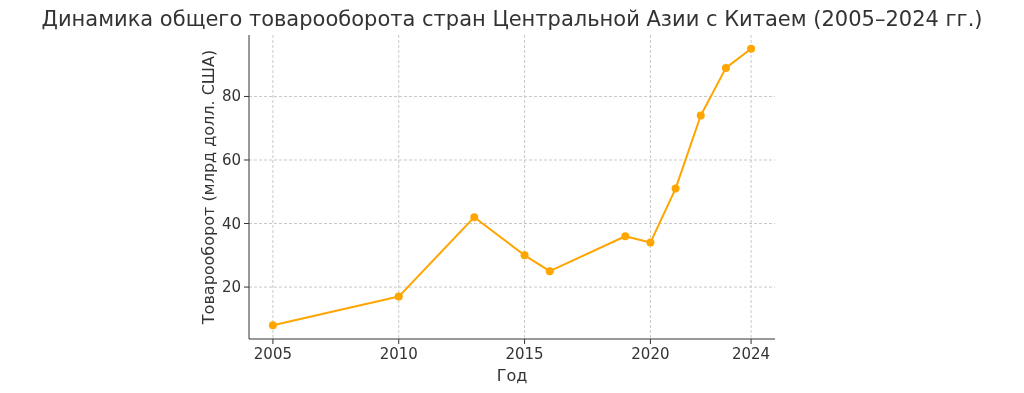 The height and width of the screenshot is (393, 1024). What do you see at coordinates (650, 354) in the screenshot?
I see `x-tick-label: 2020` at bounding box center [650, 354].